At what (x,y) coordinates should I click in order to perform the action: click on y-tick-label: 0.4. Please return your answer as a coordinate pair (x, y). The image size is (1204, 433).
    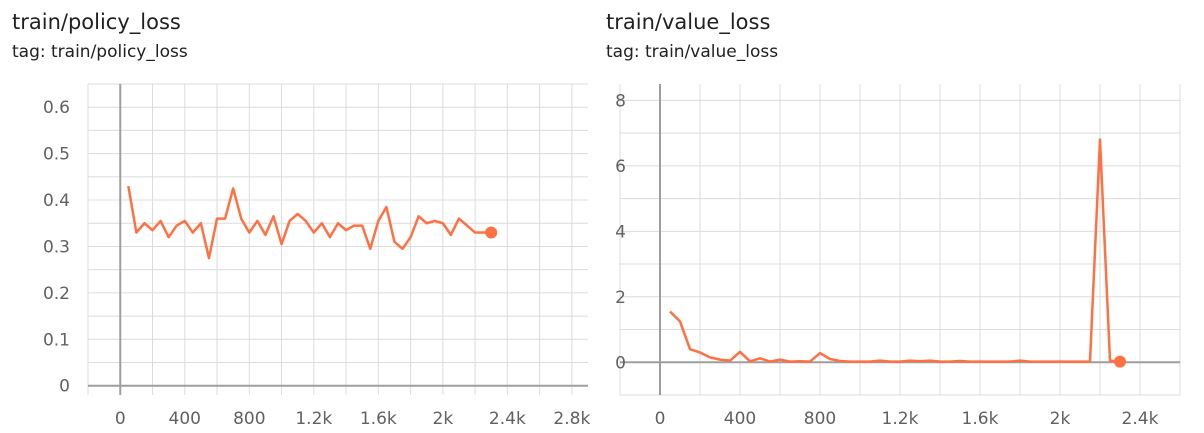
    Looking at the image, I should click on (56, 201).